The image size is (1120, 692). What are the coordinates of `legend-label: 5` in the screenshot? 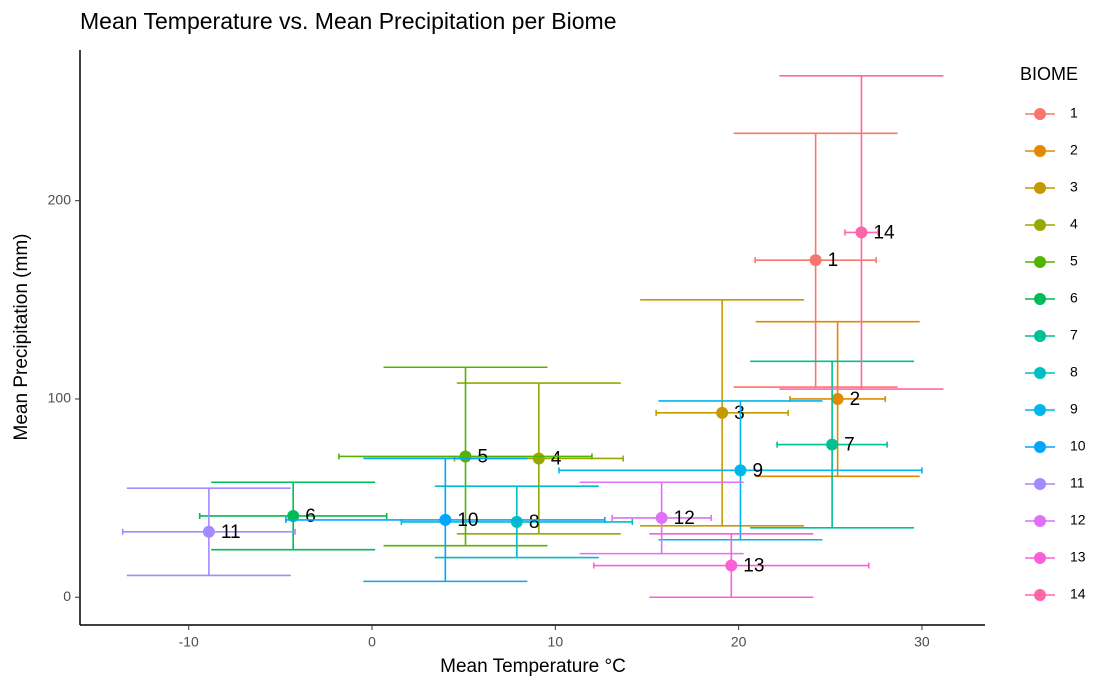 It's located at (1074, 261).